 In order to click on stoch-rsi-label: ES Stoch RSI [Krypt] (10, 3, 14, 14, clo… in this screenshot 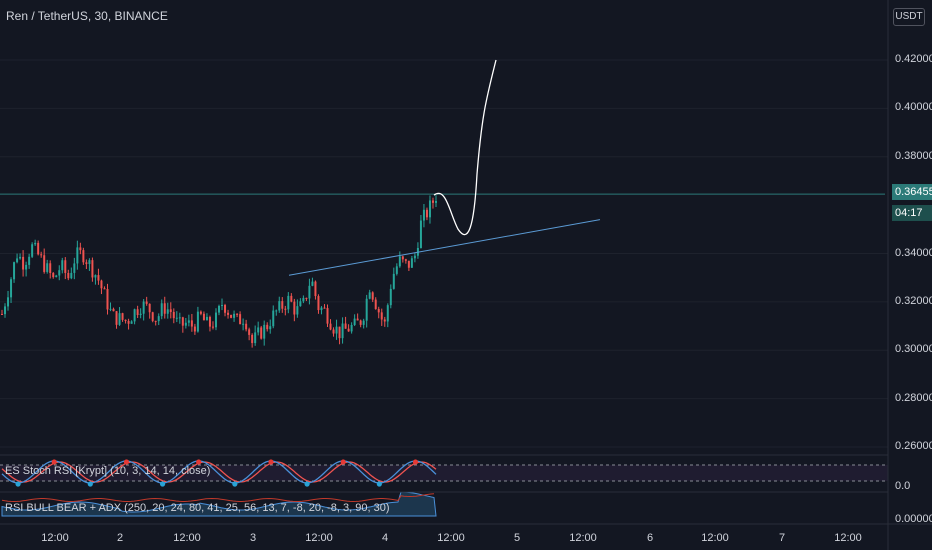, I will do `click(108, 471)`.